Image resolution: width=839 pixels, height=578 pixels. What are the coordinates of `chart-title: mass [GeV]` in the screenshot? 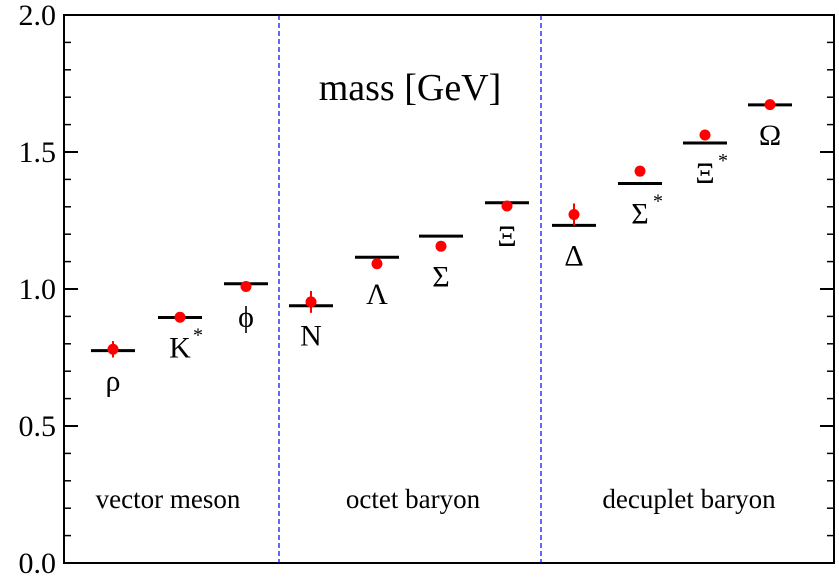 It's located at (410, 88).